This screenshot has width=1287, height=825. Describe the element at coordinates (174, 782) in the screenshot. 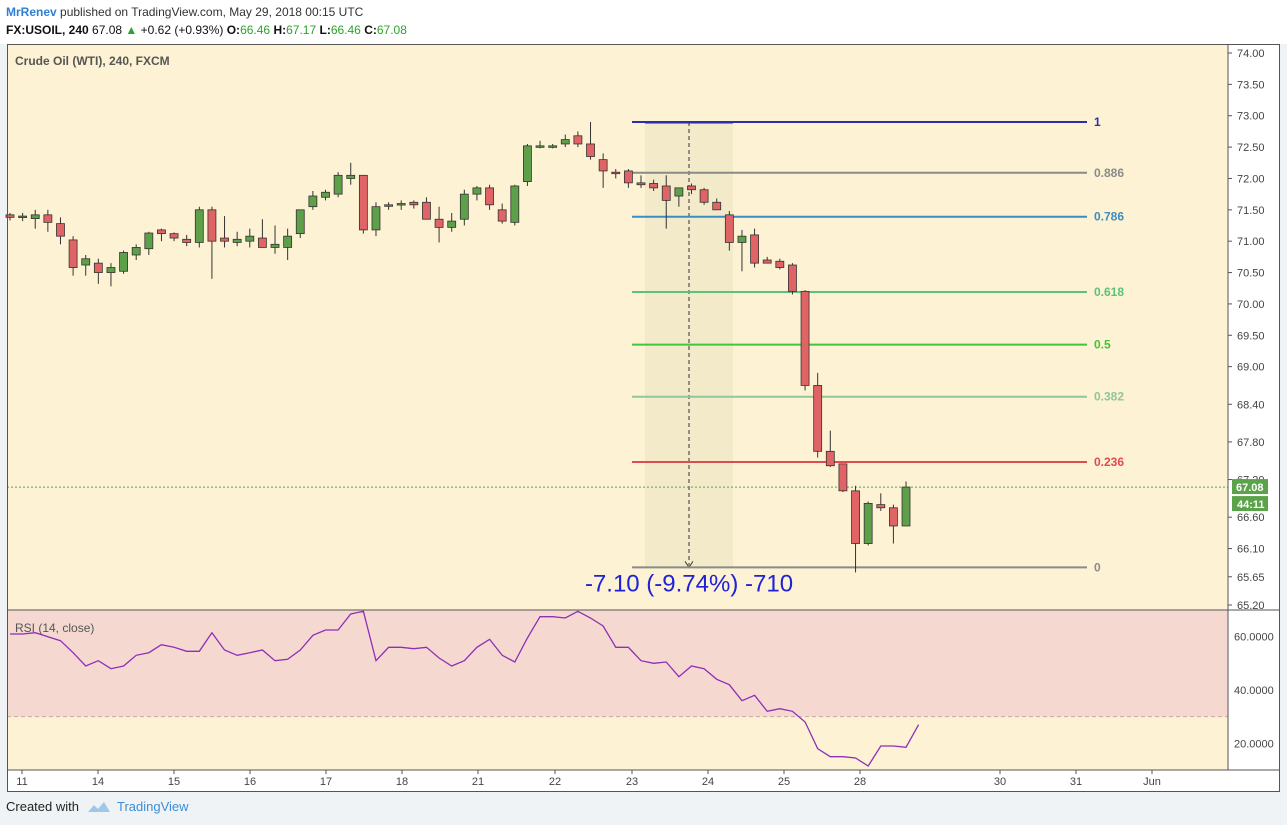

I see `time-tick-label: 15` at that location.